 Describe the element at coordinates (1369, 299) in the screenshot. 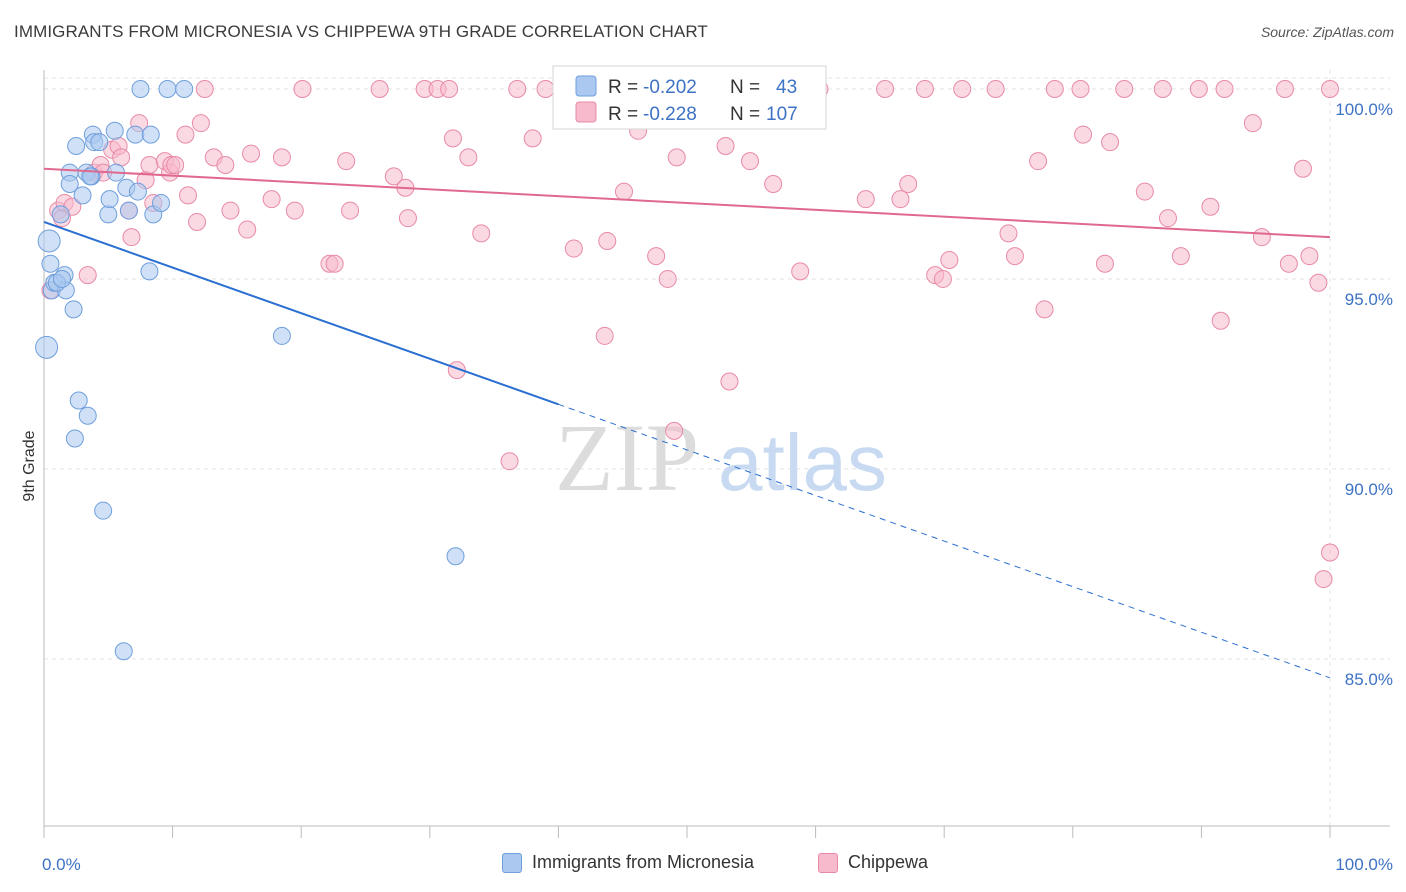

I see `y-tick-label-2: 95.0%` at that location.